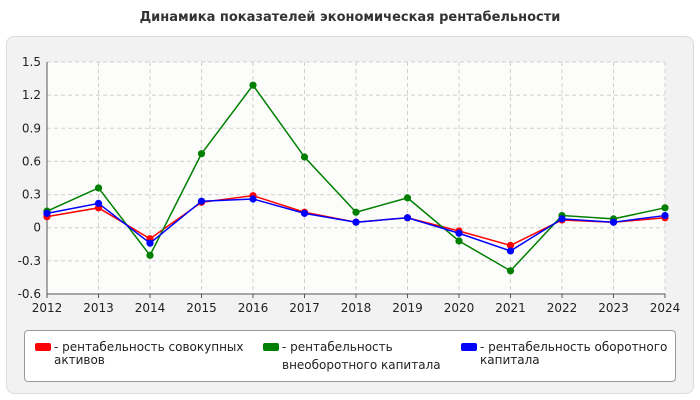 The width and height of the screenshot is (700, 400). Describe the element at coordinates (304, 308) in the screenshot. I see `x-tick-label: 2017` at that location.